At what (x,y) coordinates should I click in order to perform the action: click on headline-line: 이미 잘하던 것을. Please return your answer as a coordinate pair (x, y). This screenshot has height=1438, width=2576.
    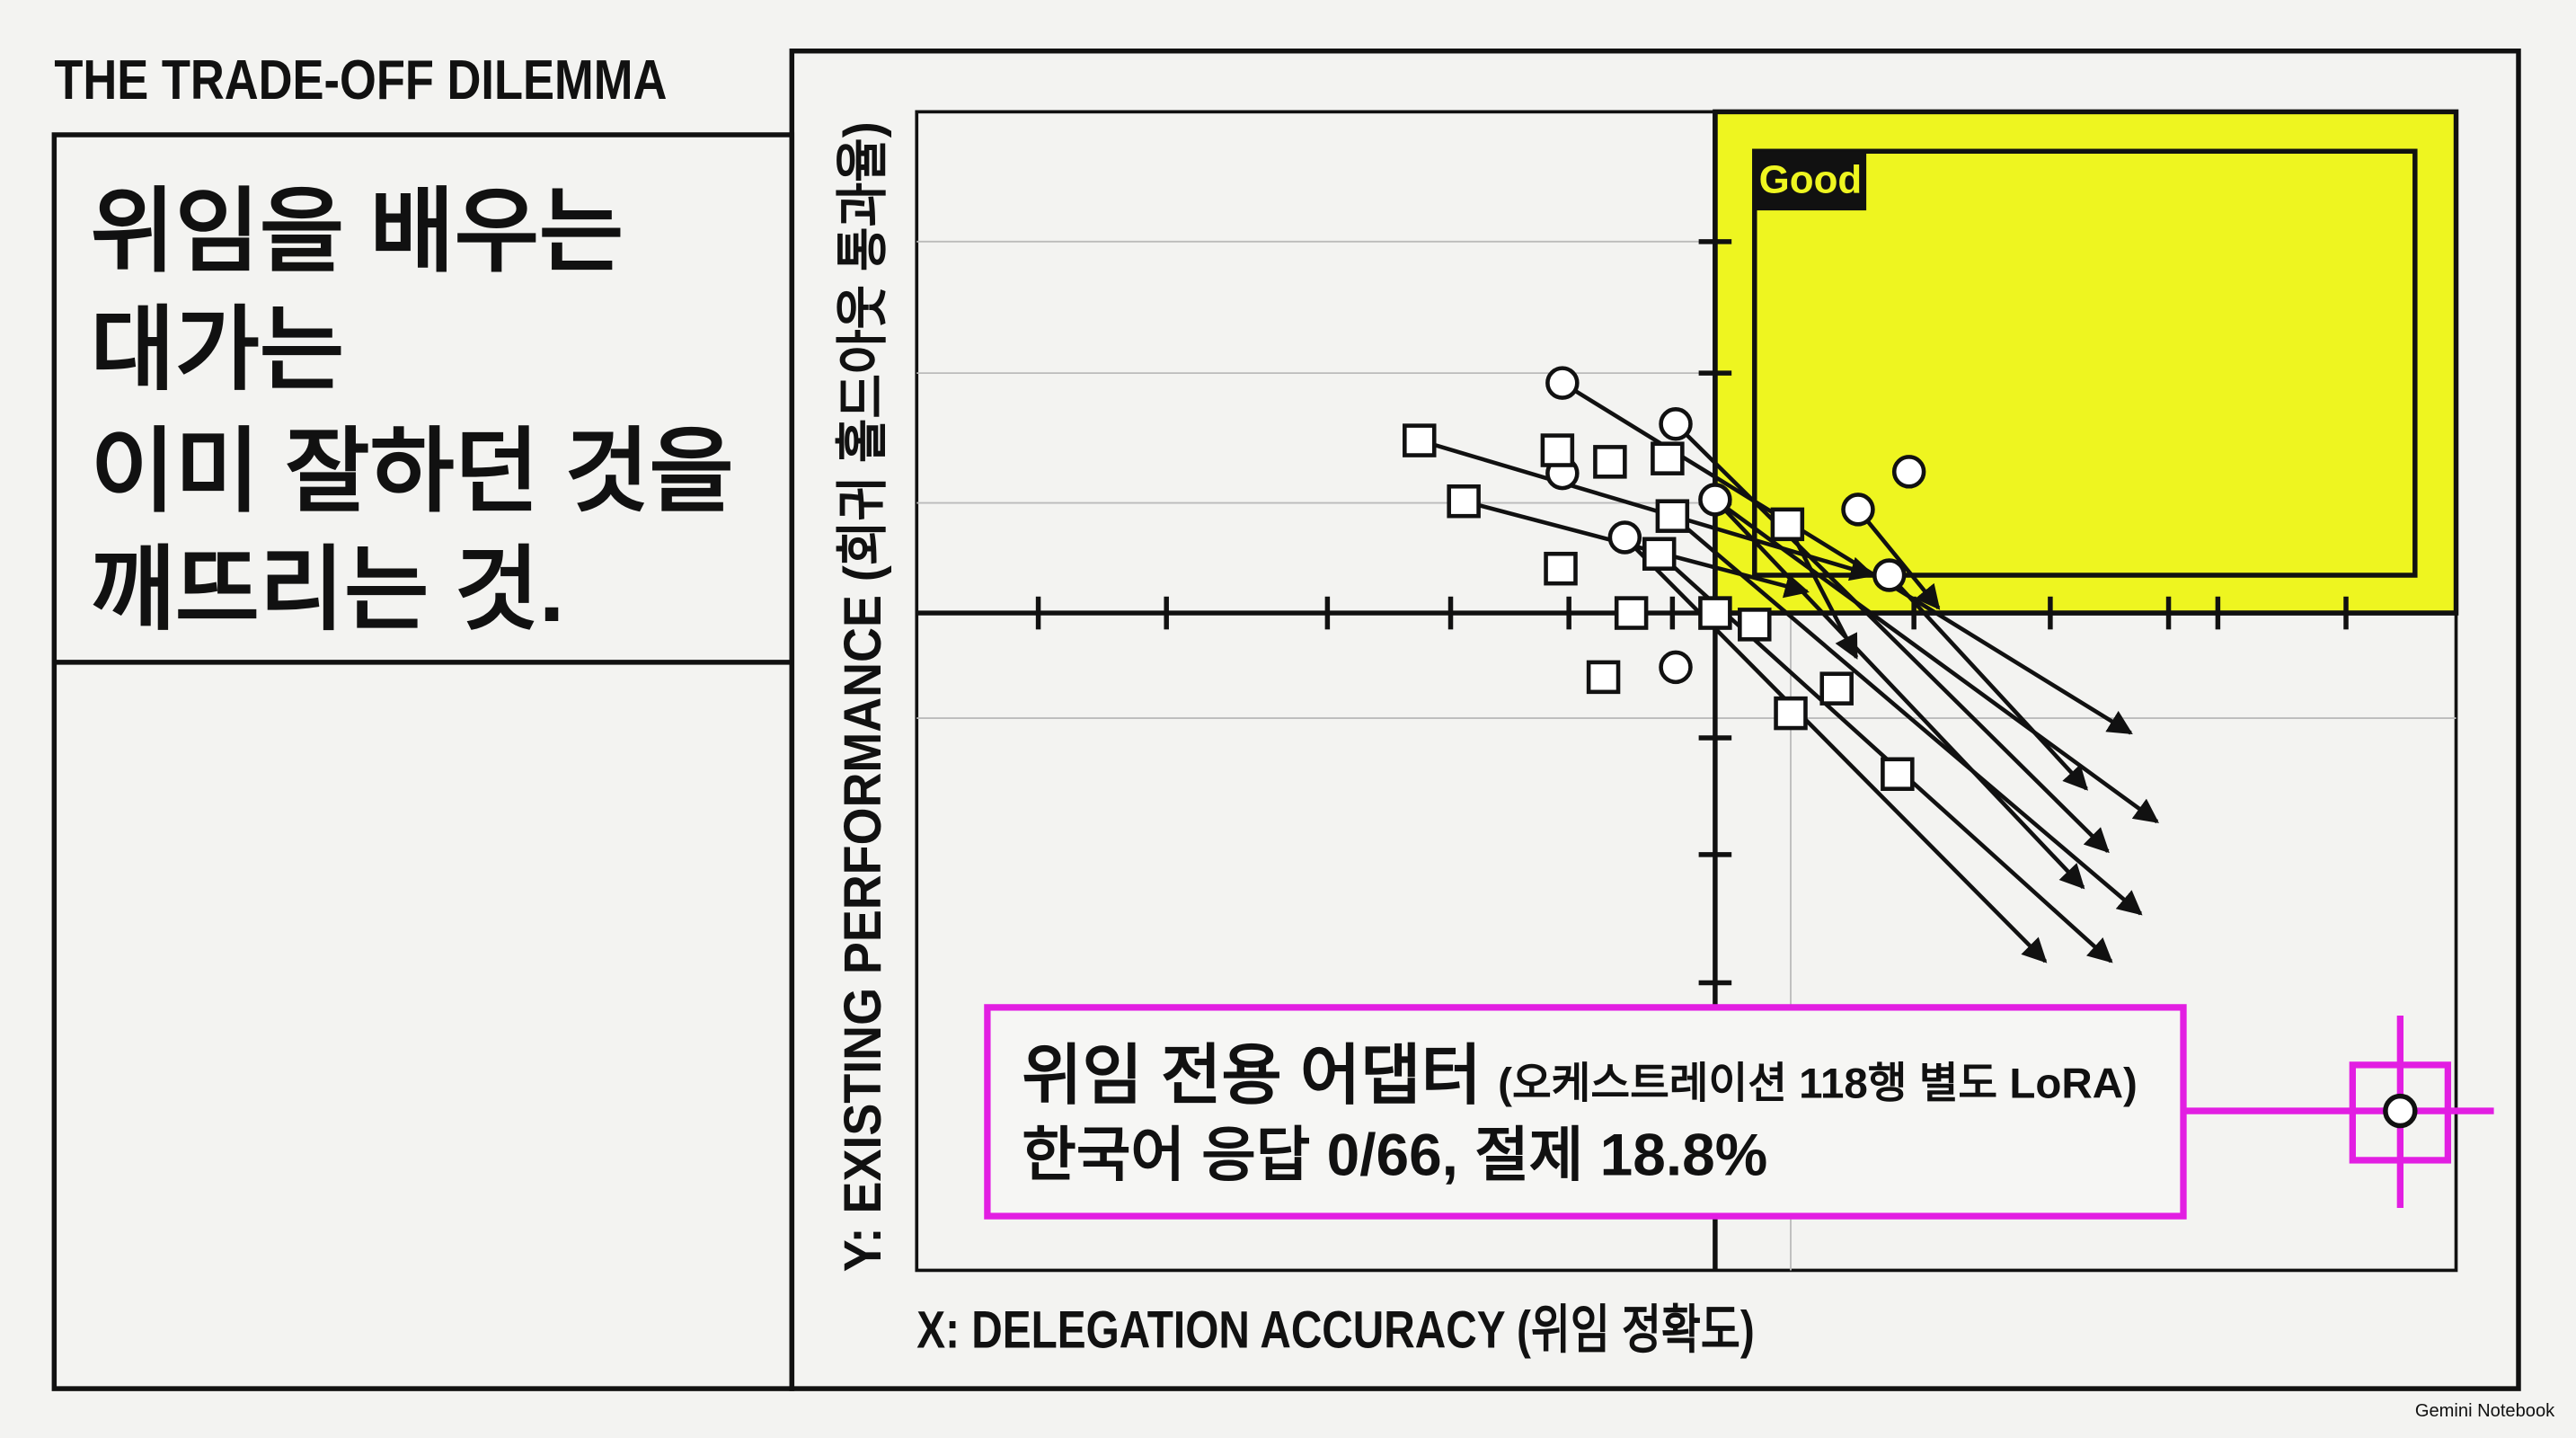
    Looking at the image, I should click on (412, 471).